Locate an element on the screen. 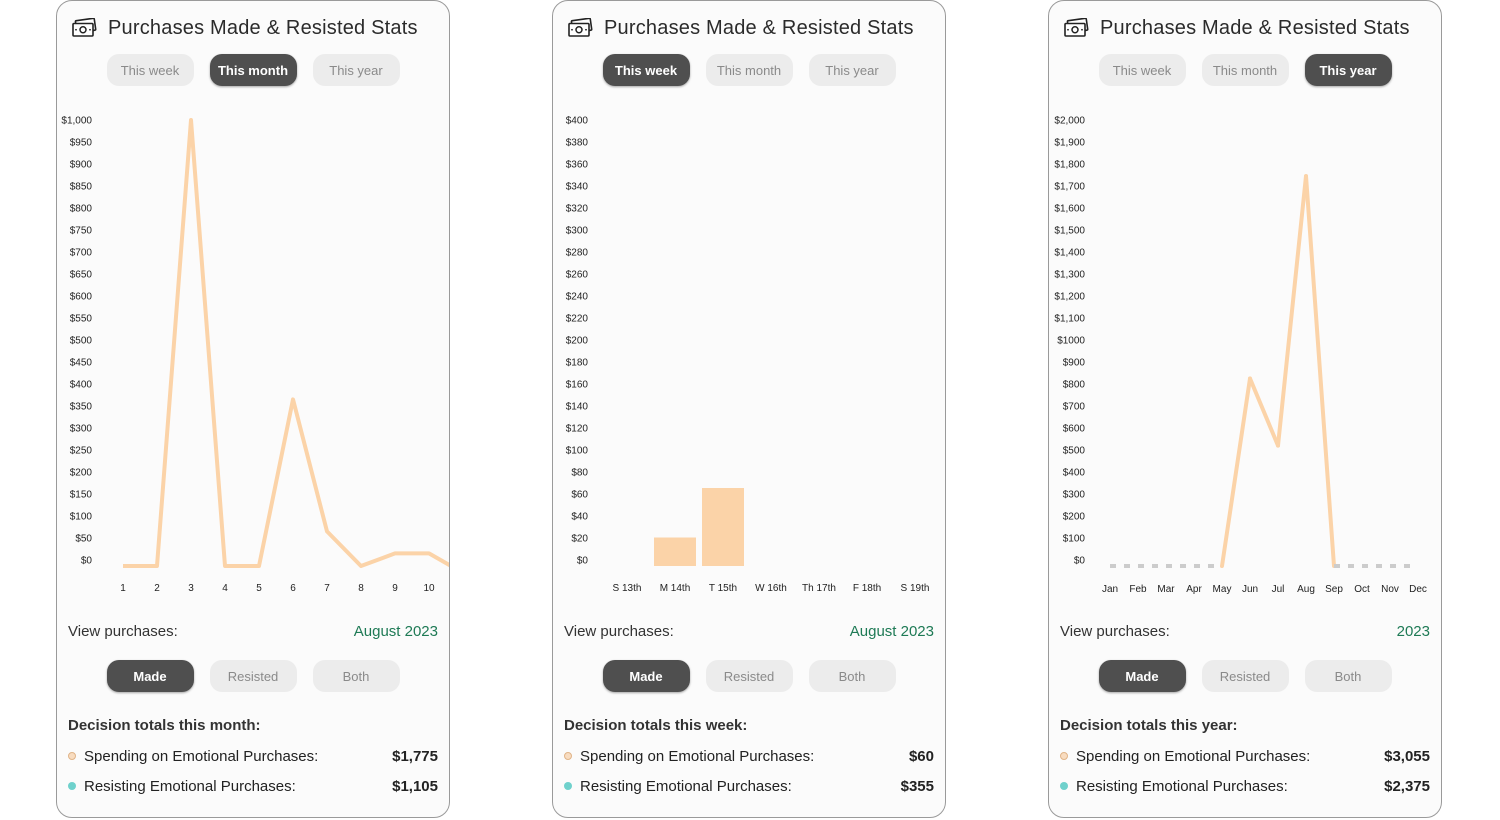  y-tick-label: $900 is located at coordinates (1074, 363).